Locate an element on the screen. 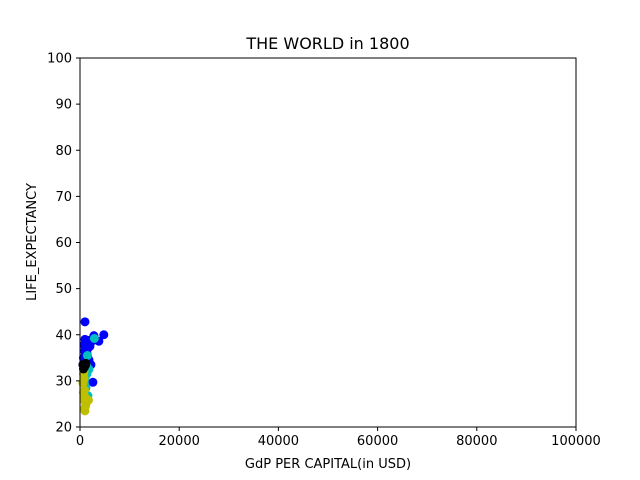  y-tick-label: 20 is located at coordinates (63, 428).